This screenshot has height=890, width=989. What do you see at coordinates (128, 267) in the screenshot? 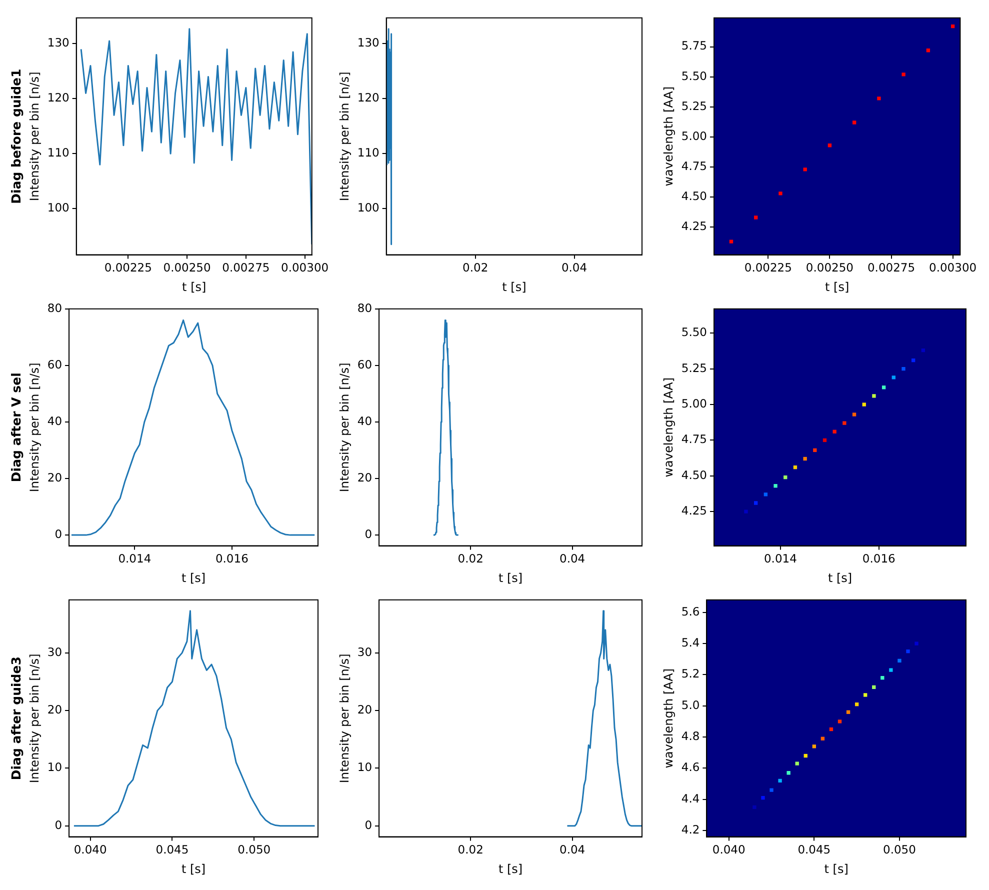
I see `x-tick-label: 0.00225` at bounding box center [128, 267].